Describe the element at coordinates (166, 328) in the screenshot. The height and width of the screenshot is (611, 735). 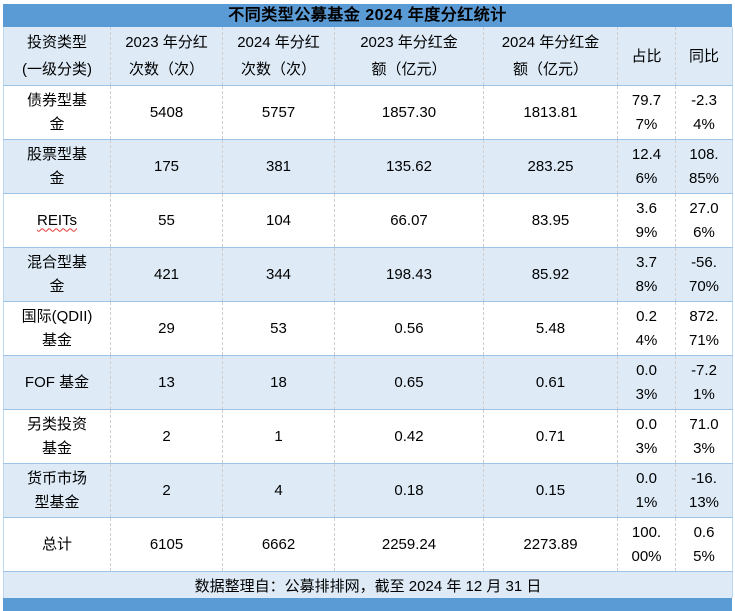
I see `cell-2023-count: 29` at that location.